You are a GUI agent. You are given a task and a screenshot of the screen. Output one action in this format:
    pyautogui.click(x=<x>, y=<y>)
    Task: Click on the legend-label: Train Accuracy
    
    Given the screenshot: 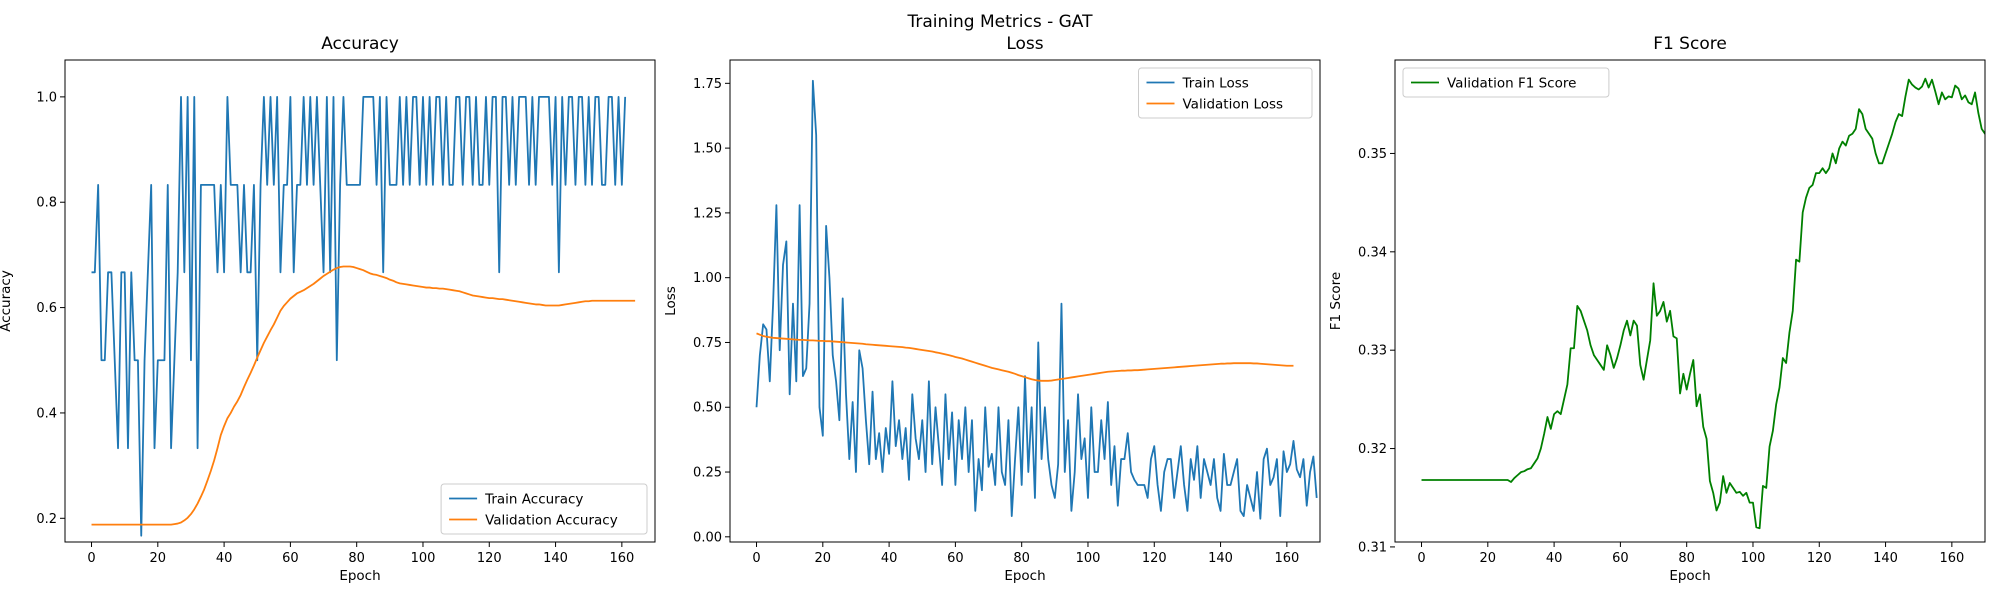 What is the action you would take?
    pyautogui.click(x=533, y=500)
    